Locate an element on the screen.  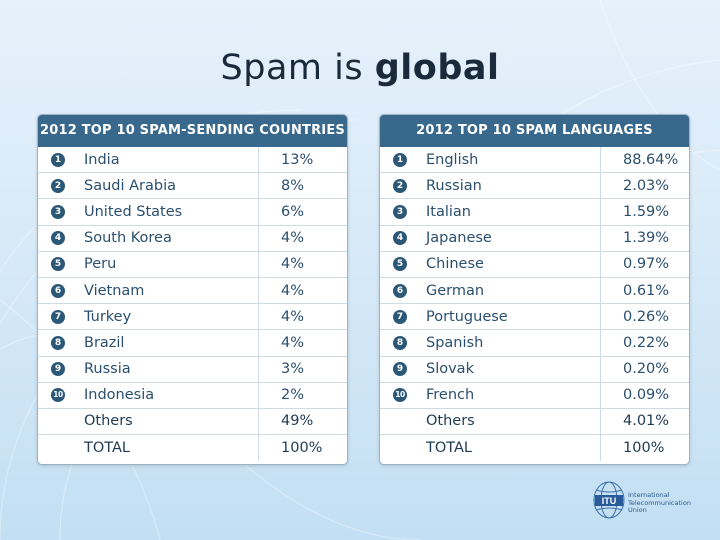
country-share: 8% is located at coordinates (302, 186).